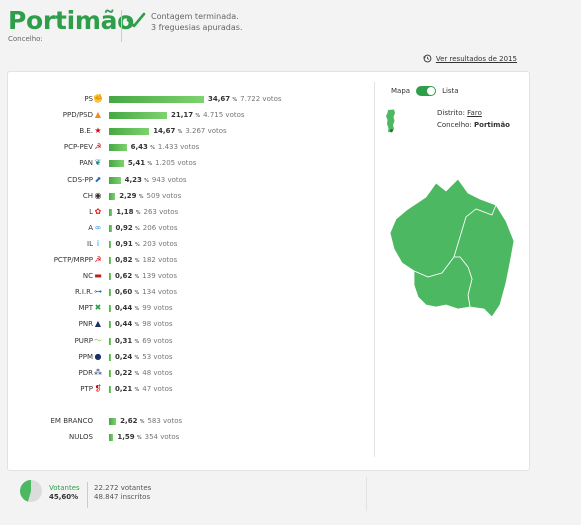 This screenshot has width=581, height=525. Describe the element at coordinates (188, 389) in the screenshot. I see `party-row: PTP ❡ 0,21 % 47 votos` at that location.